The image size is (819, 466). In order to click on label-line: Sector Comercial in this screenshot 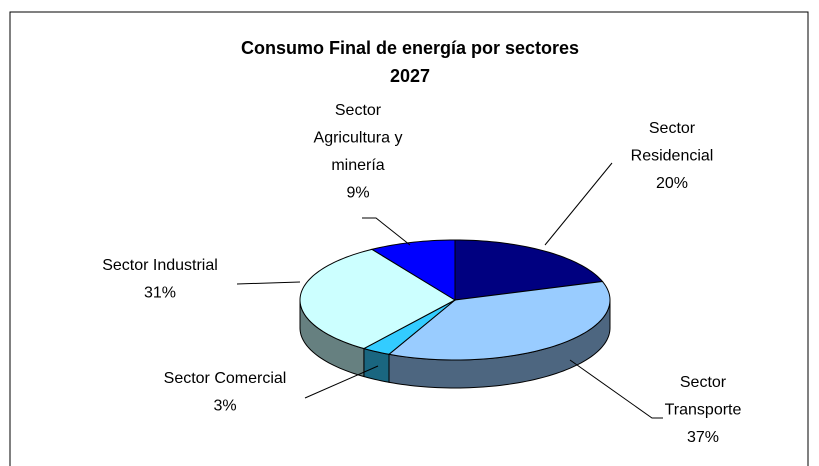, I will do `click(225, 378)`.